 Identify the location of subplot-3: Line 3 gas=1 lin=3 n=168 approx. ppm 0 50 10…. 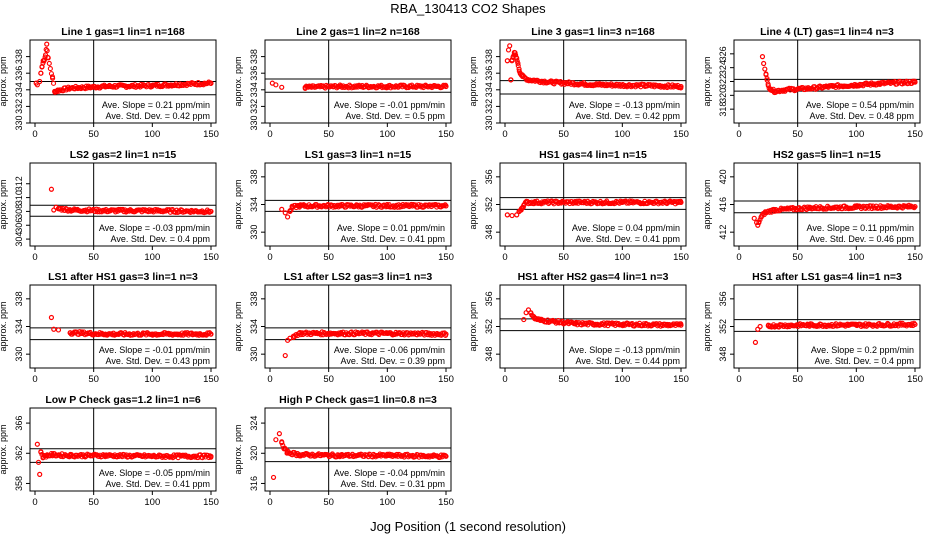
(578, 83).